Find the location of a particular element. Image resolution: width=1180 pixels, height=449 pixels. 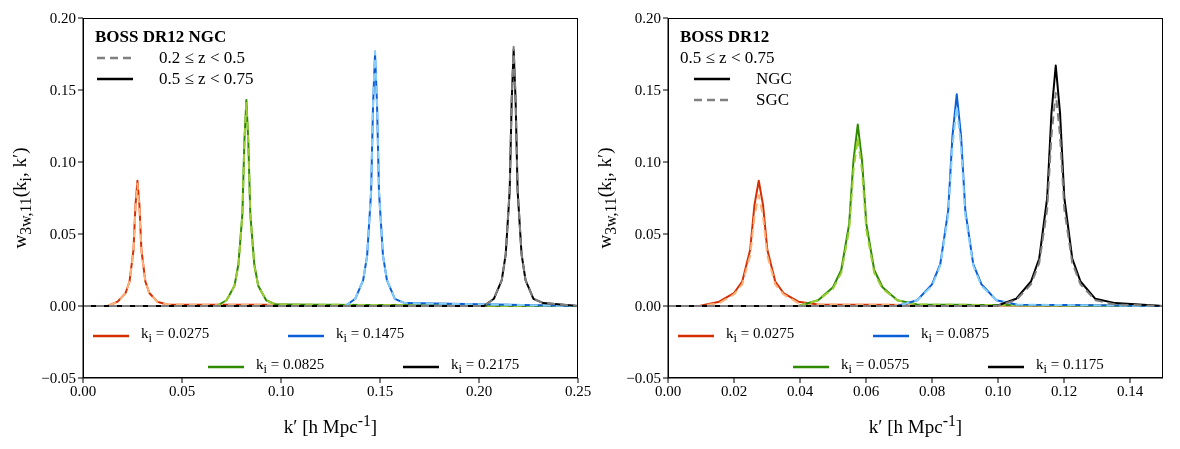

legend-label: k$_{i}$ = 0.0825 is located at coordinates (290, 366).